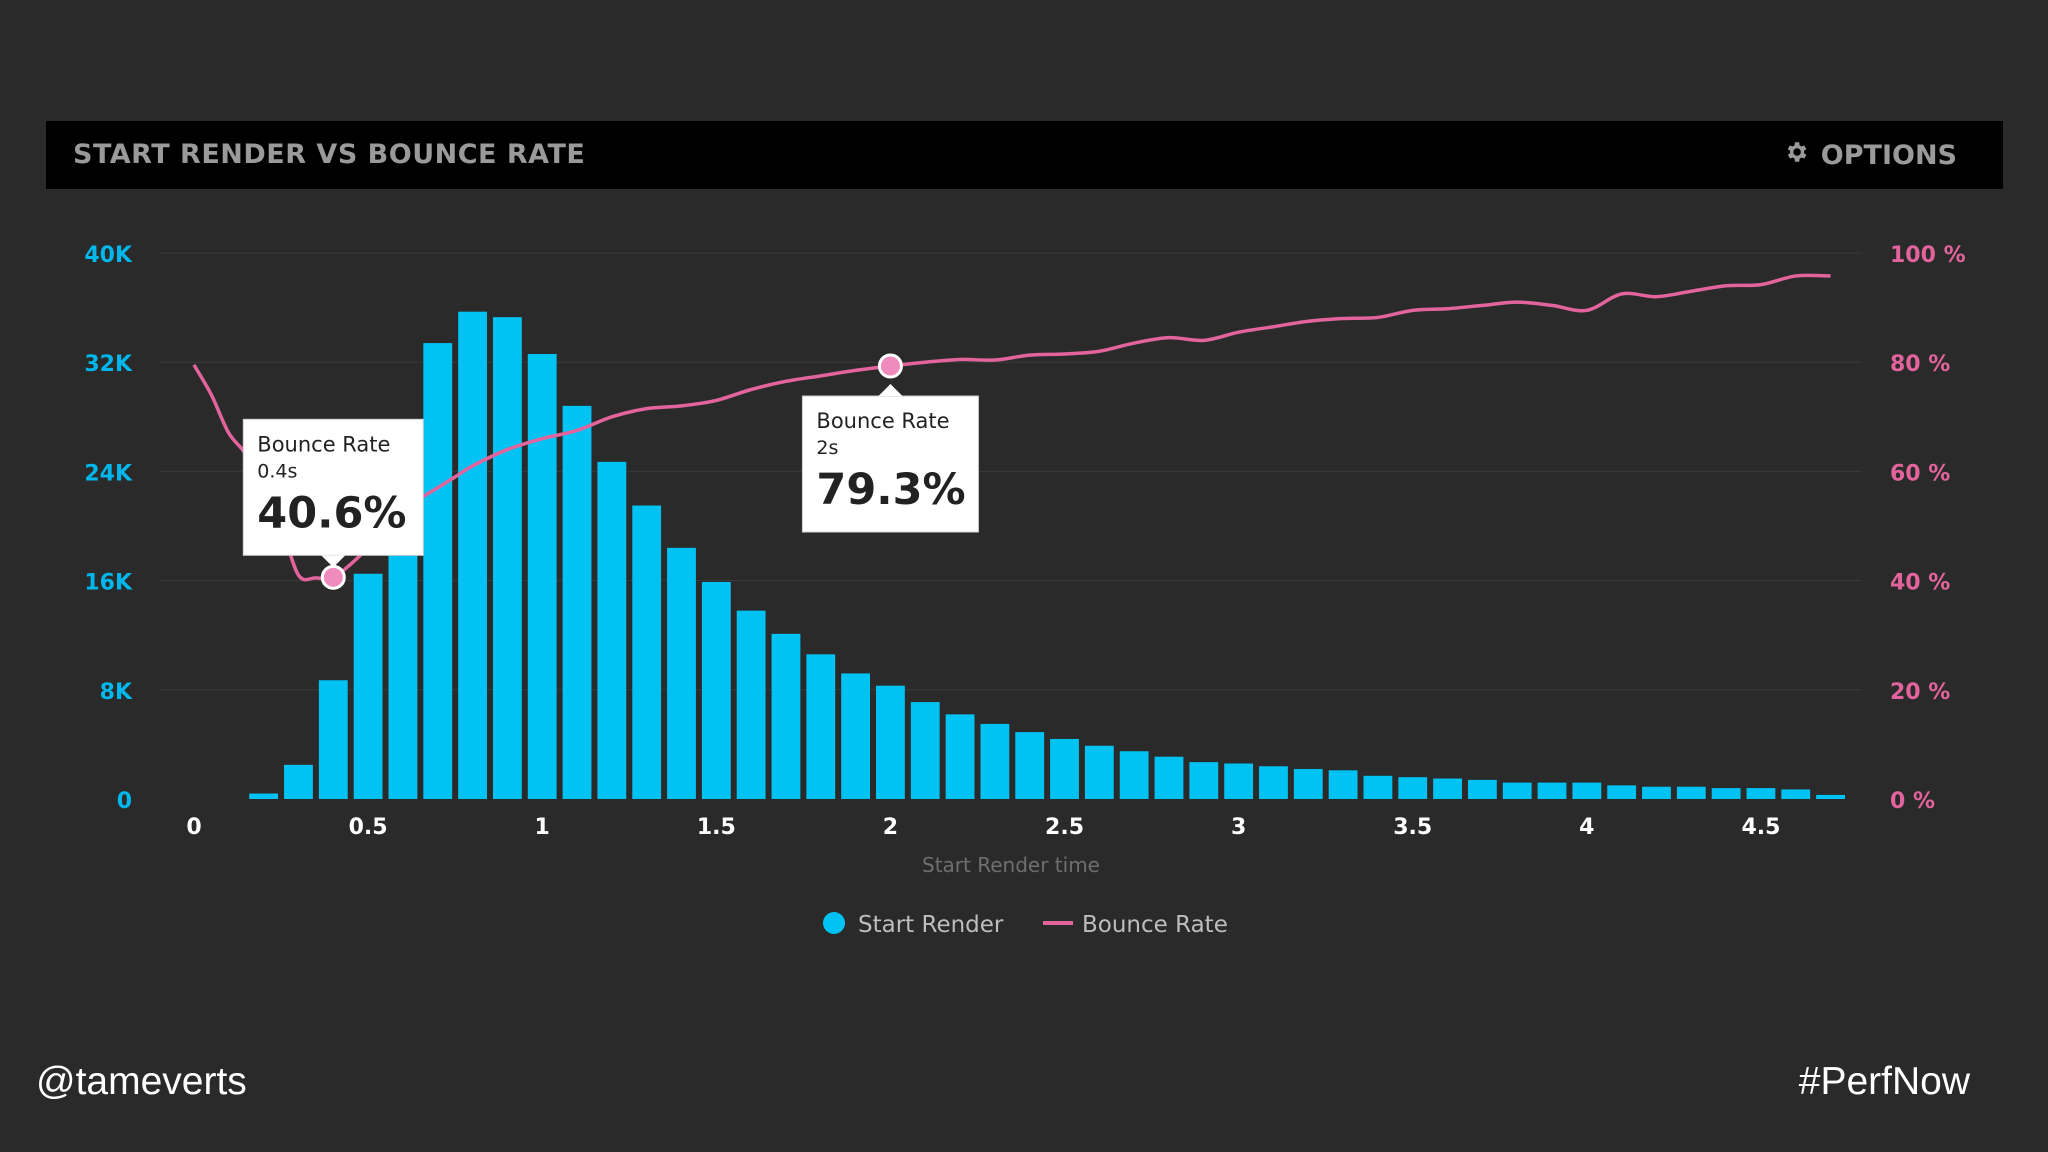  I want to click on x-axis-tick-label: 3.5, so click(1412, 827).